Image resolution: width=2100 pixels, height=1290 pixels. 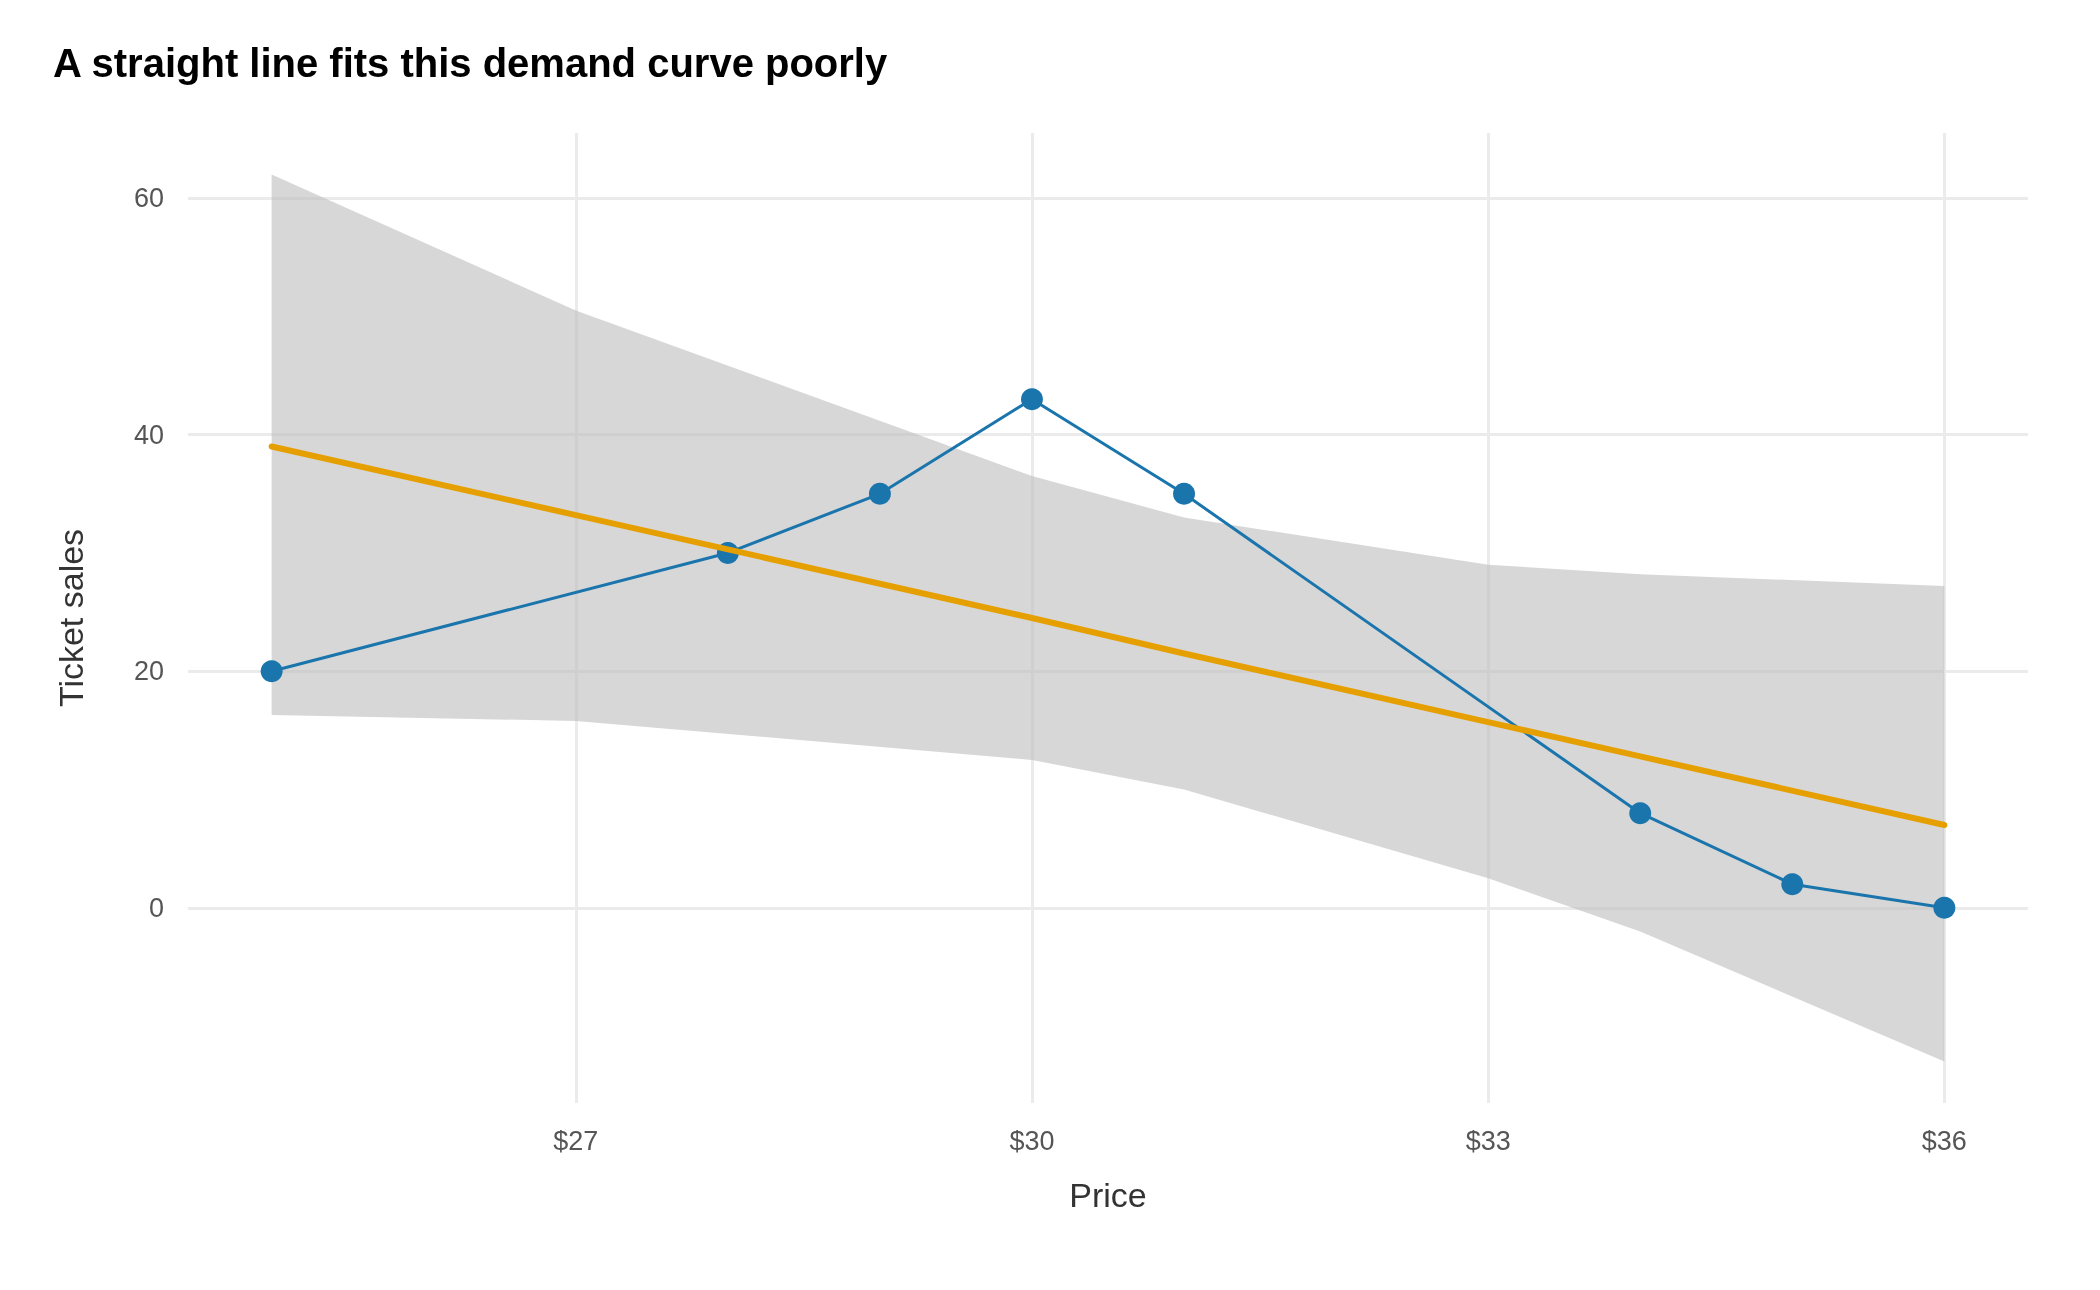 What do you see at coordinates (576, 1140) in the screenshot?
I see `x-tick-label: $27` at bounding box center [576, 1140].